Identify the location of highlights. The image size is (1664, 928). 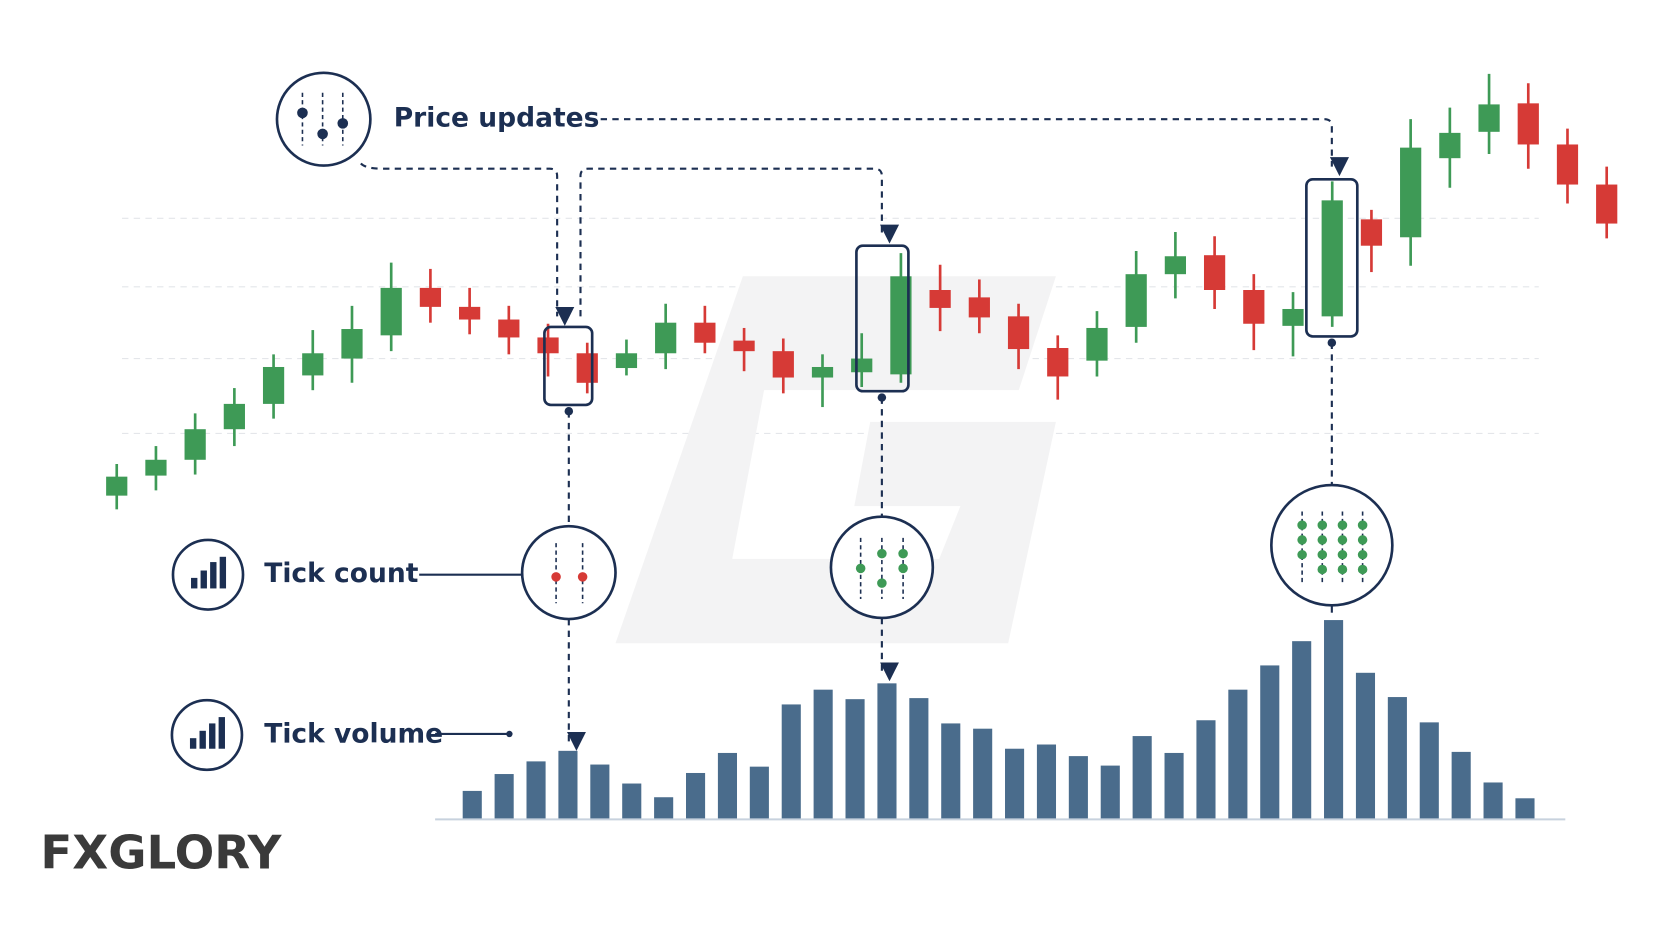
(951, 292).